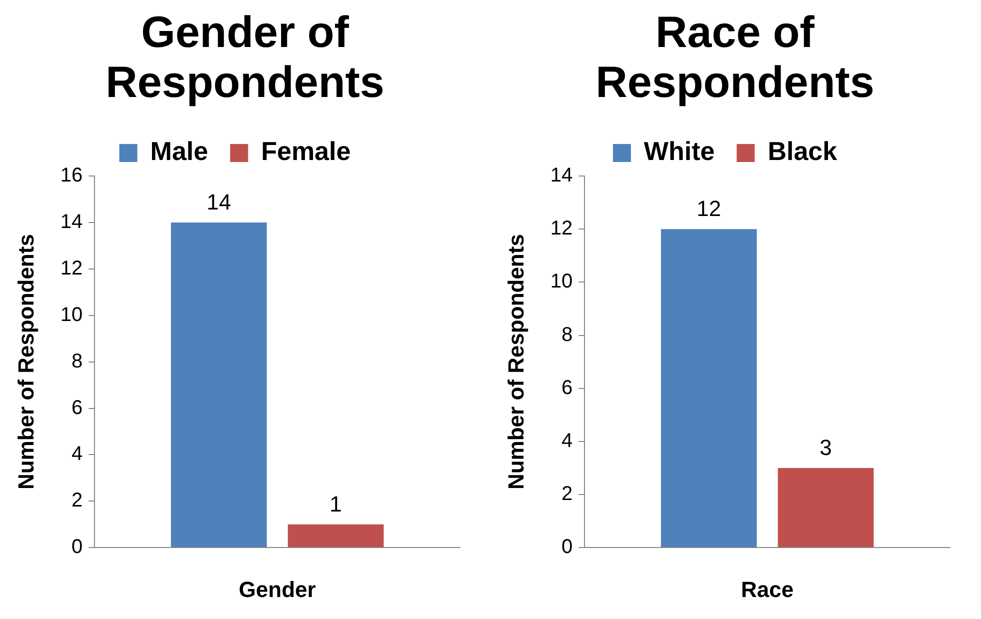 The width and height of the screenshot is (981, 619). What do you see at coordinates (679, 151) in the screenshot?
I see `legend-label: White` at bounding box center [679, 151].